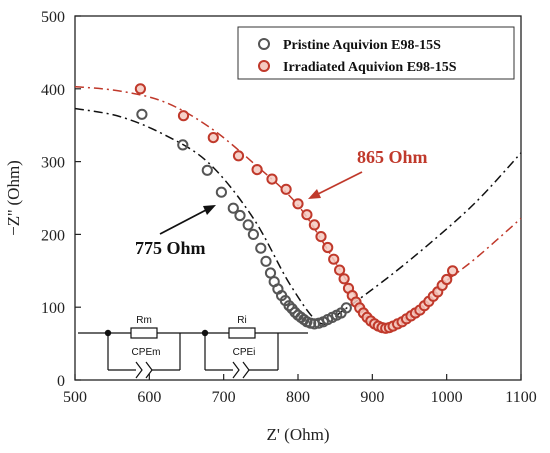  Describe the element at coordinates (53, 163) in the screenshot. I see `y-tick-label: 300` at that location.